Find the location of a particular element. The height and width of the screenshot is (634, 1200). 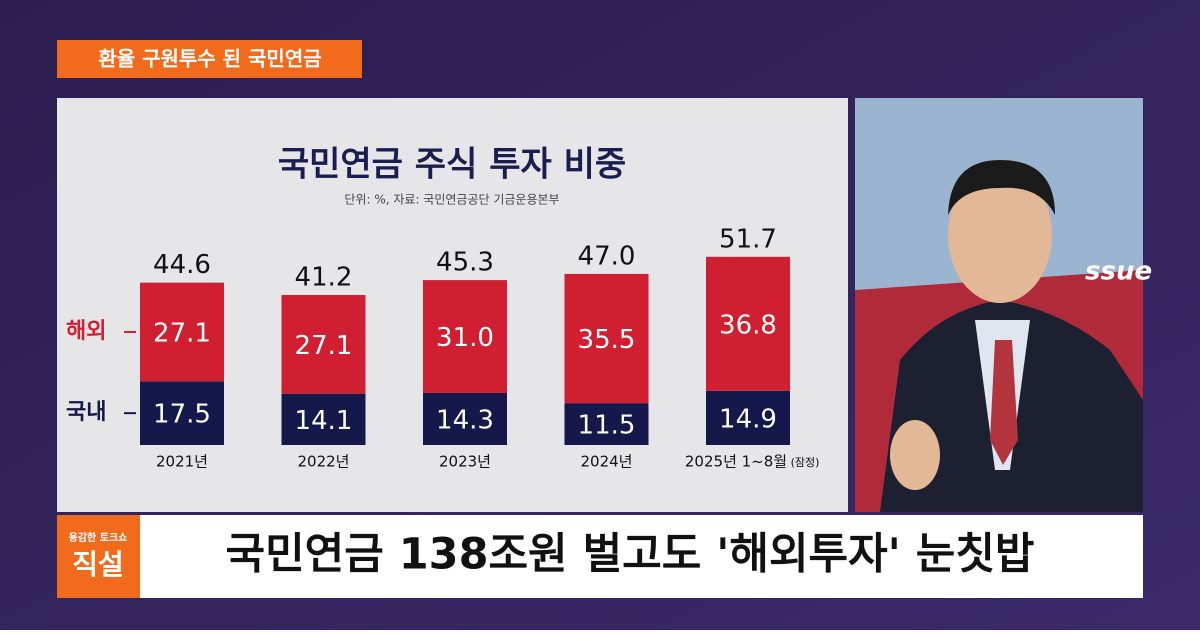

person-head is located at coordinates (1000, 235).